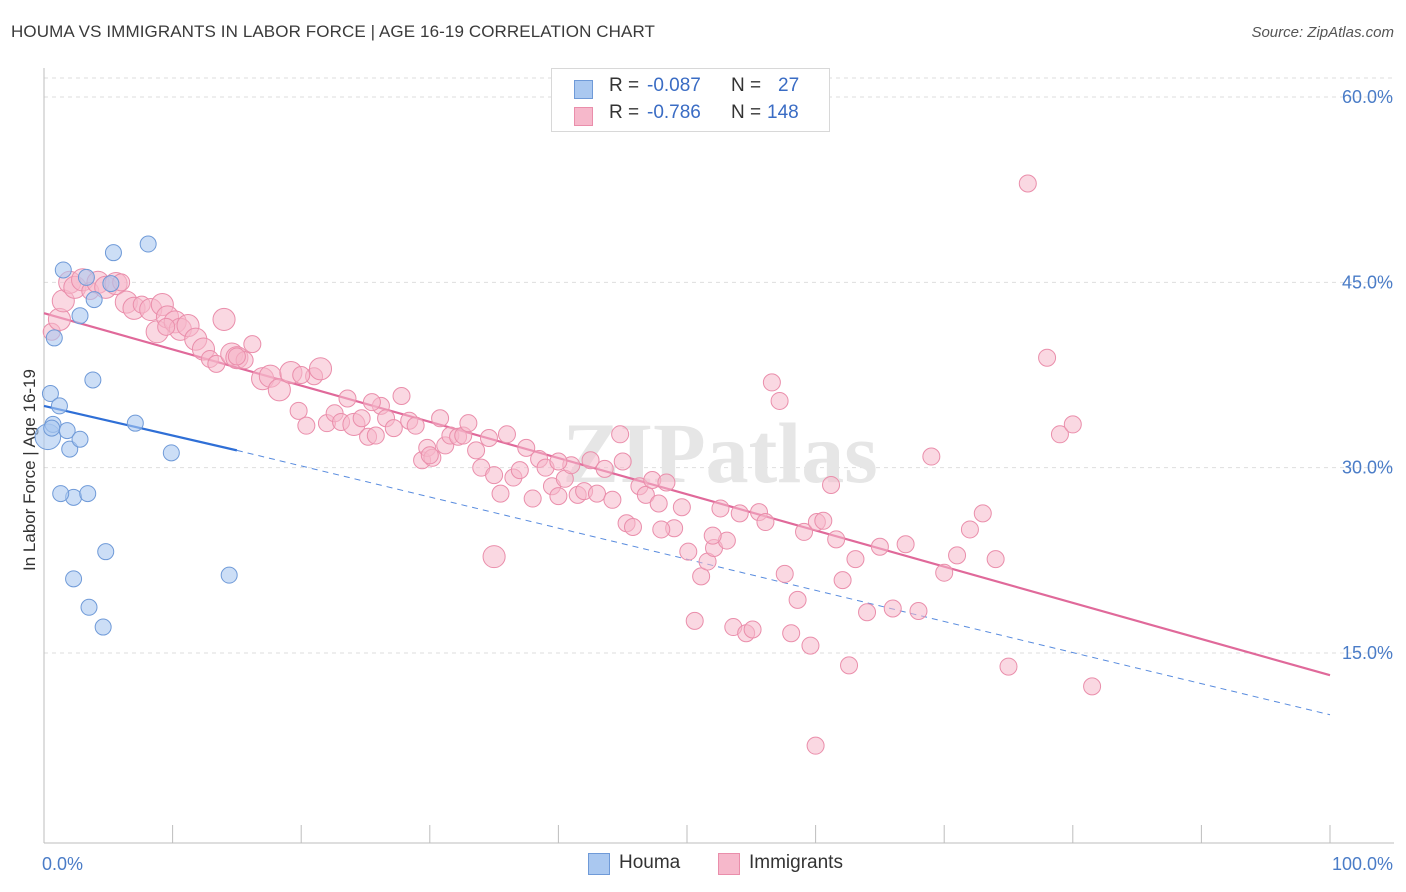 The width and height of the screenshot is (1406, 892). I want to click on legend-swatch-houma, so click(599, 864).